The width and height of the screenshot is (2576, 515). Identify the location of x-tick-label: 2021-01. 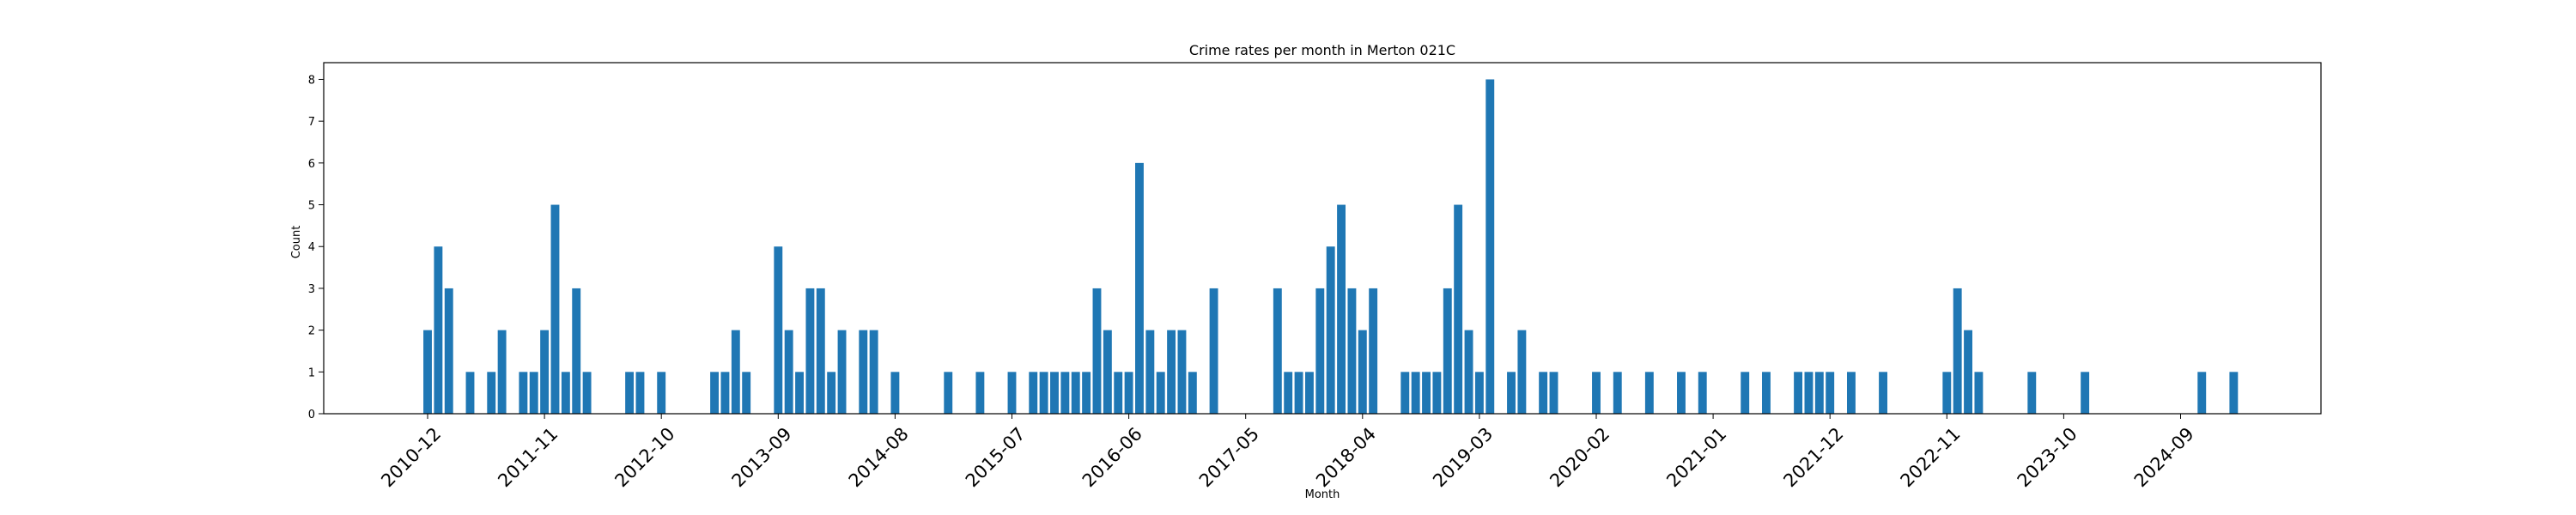
(1696, 457).